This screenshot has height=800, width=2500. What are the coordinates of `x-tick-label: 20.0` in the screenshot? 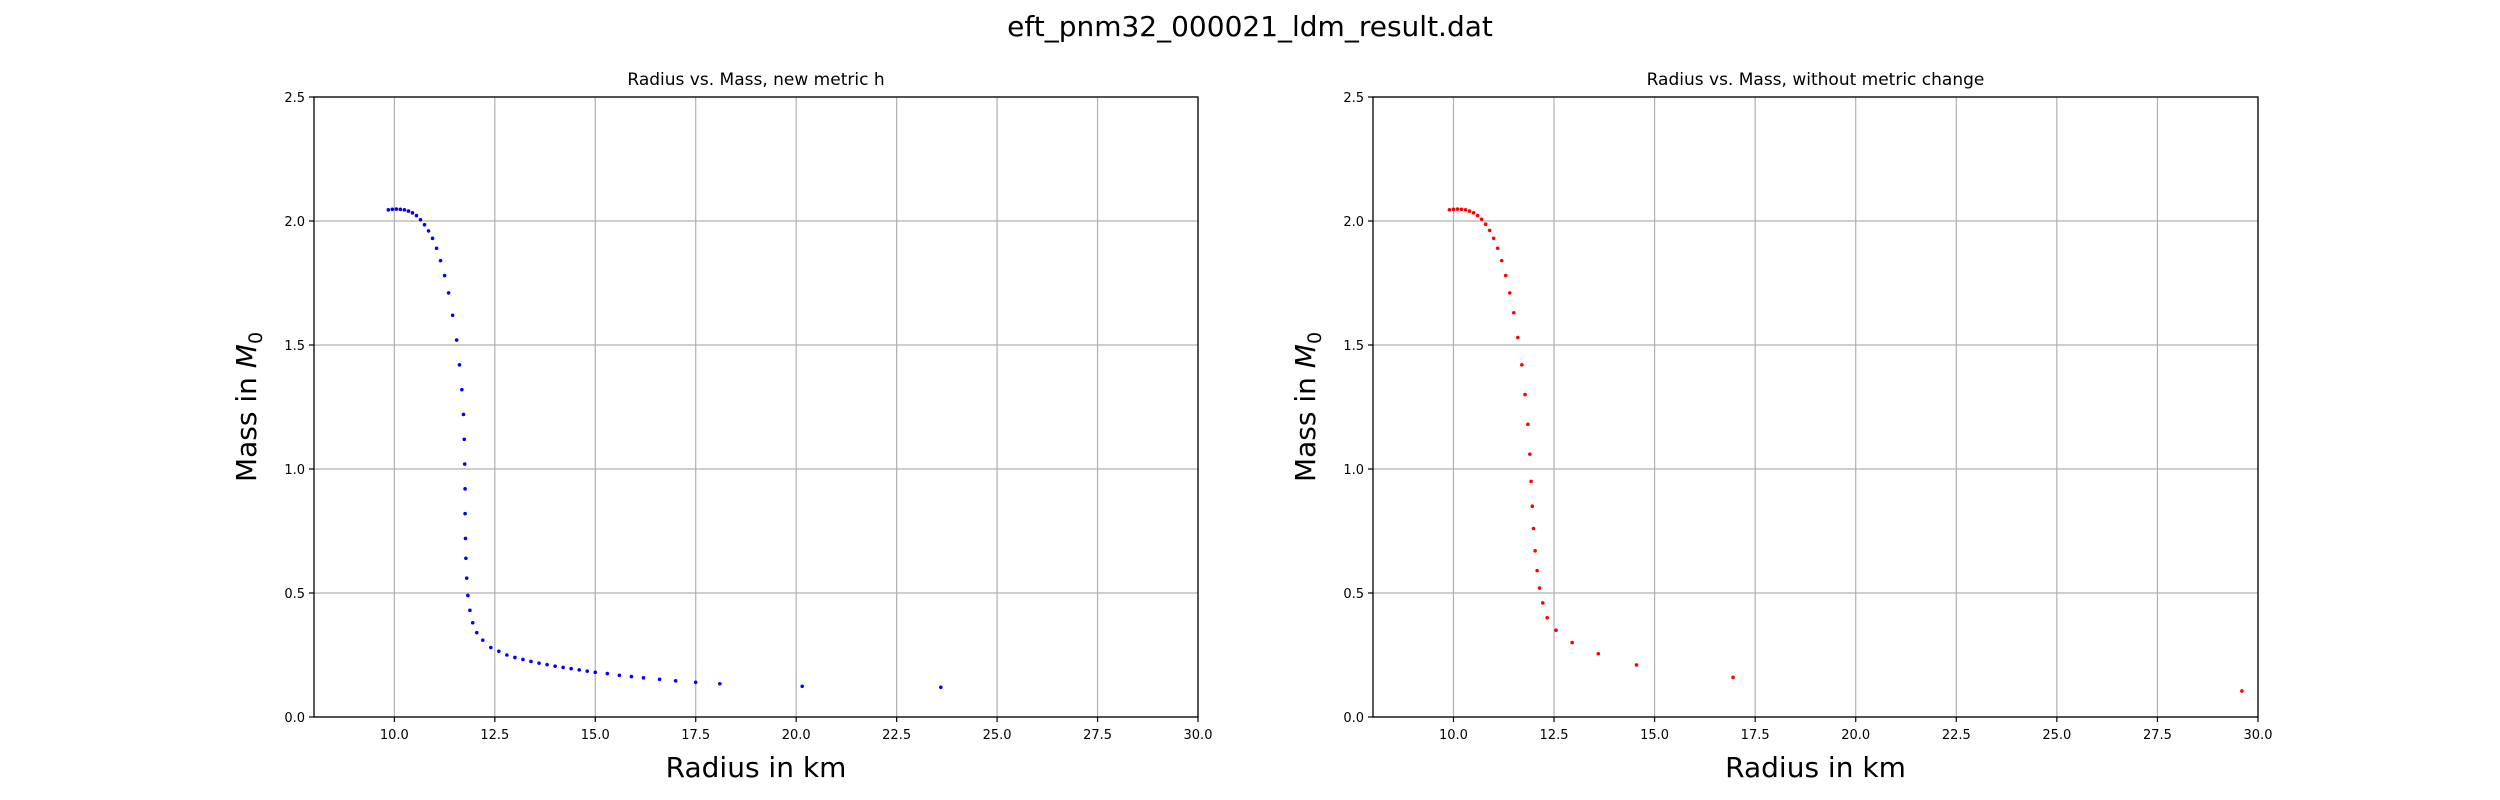 It's located at (1855, 735).